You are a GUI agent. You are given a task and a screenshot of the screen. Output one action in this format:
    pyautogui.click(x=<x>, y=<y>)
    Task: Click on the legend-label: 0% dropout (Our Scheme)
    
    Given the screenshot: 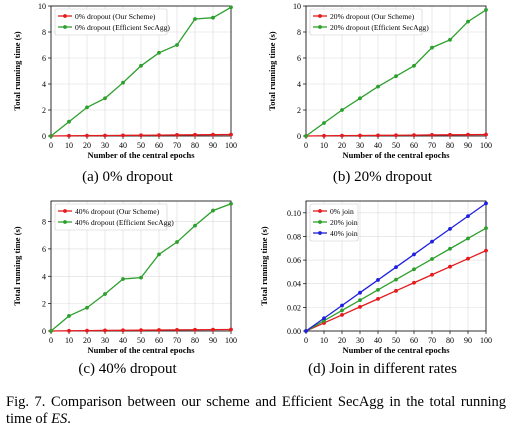 What is the action you would take?
    pyautogui.click(x=115, y=16)
    